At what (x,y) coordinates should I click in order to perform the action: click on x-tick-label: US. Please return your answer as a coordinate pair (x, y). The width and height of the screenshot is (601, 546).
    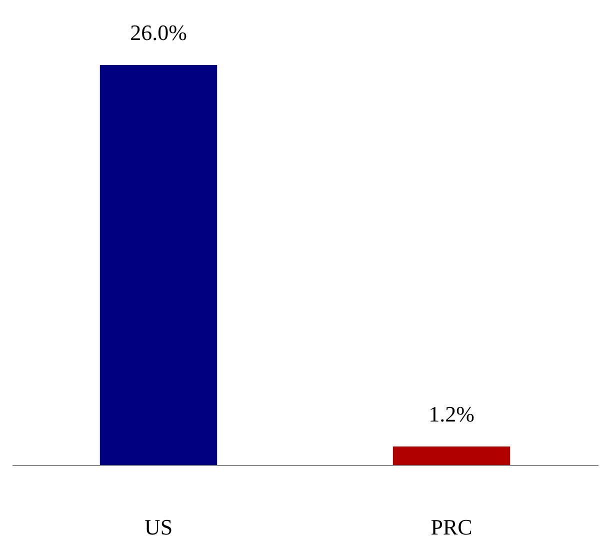
    Looking at the image, I should click on (158, 527).